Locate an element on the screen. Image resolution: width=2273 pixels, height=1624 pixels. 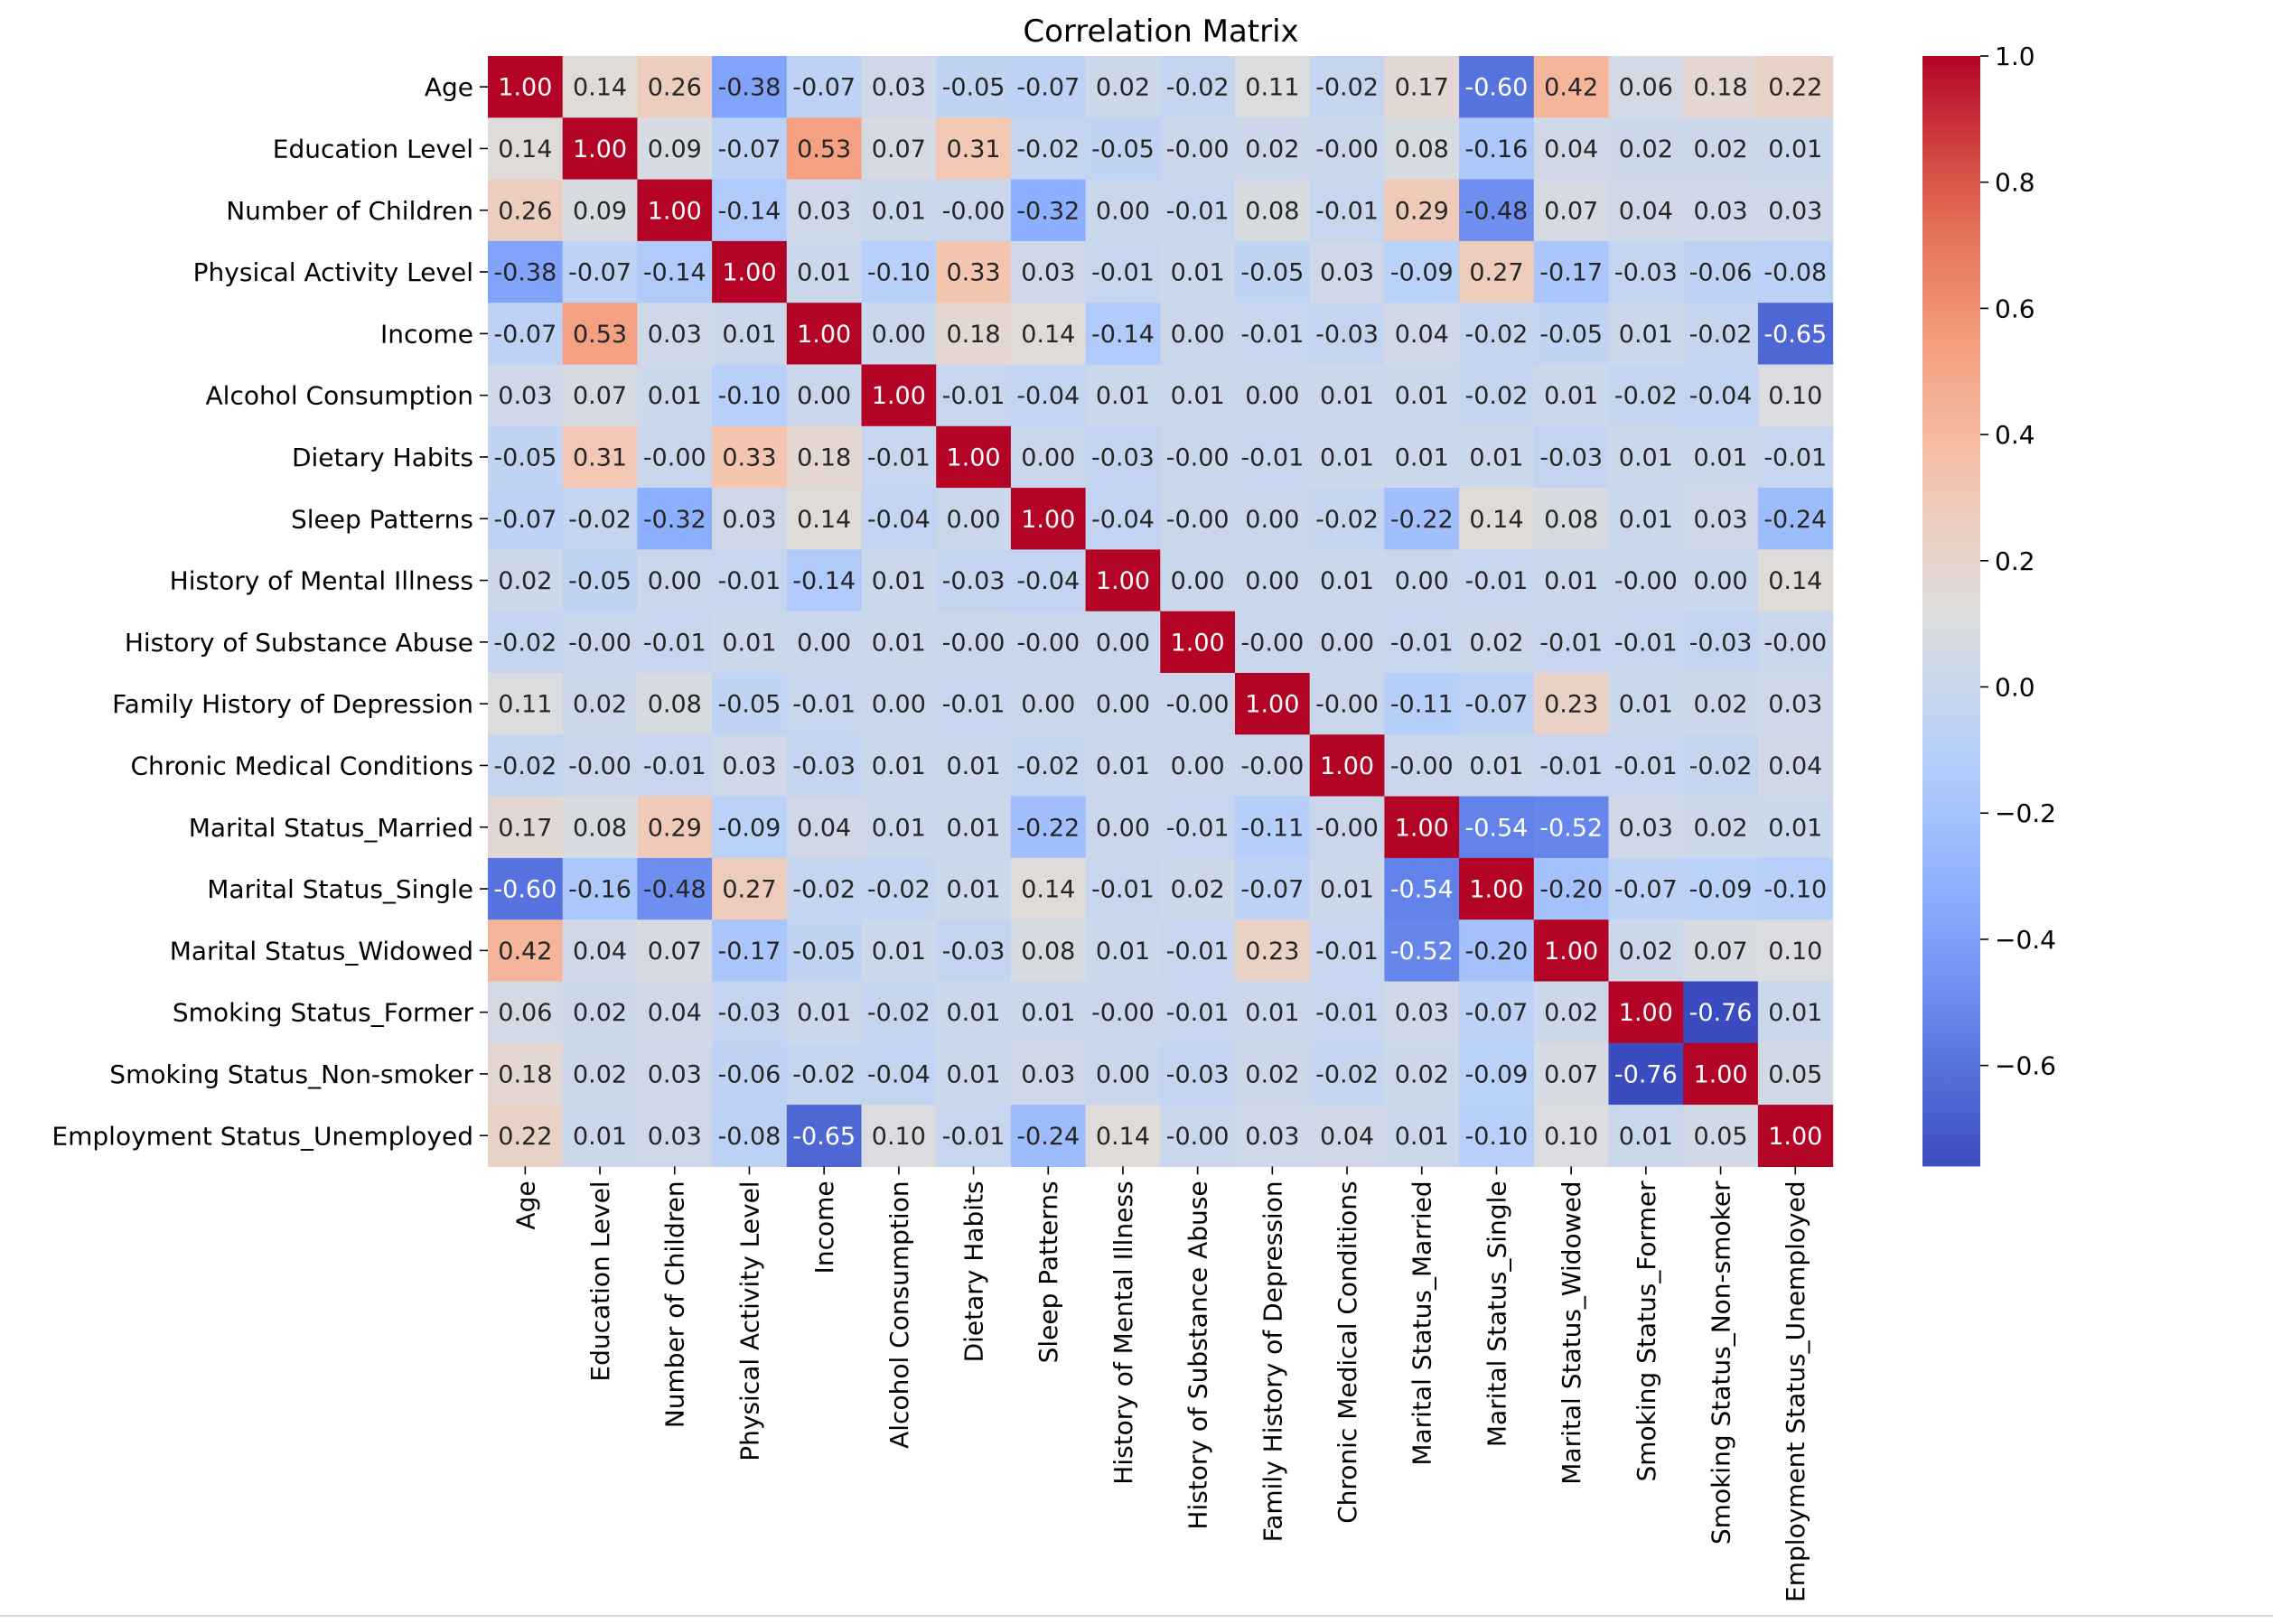
x-tick-label-sleep-patterns: Sleep Patterns is located at coordinates (1049, 1272).